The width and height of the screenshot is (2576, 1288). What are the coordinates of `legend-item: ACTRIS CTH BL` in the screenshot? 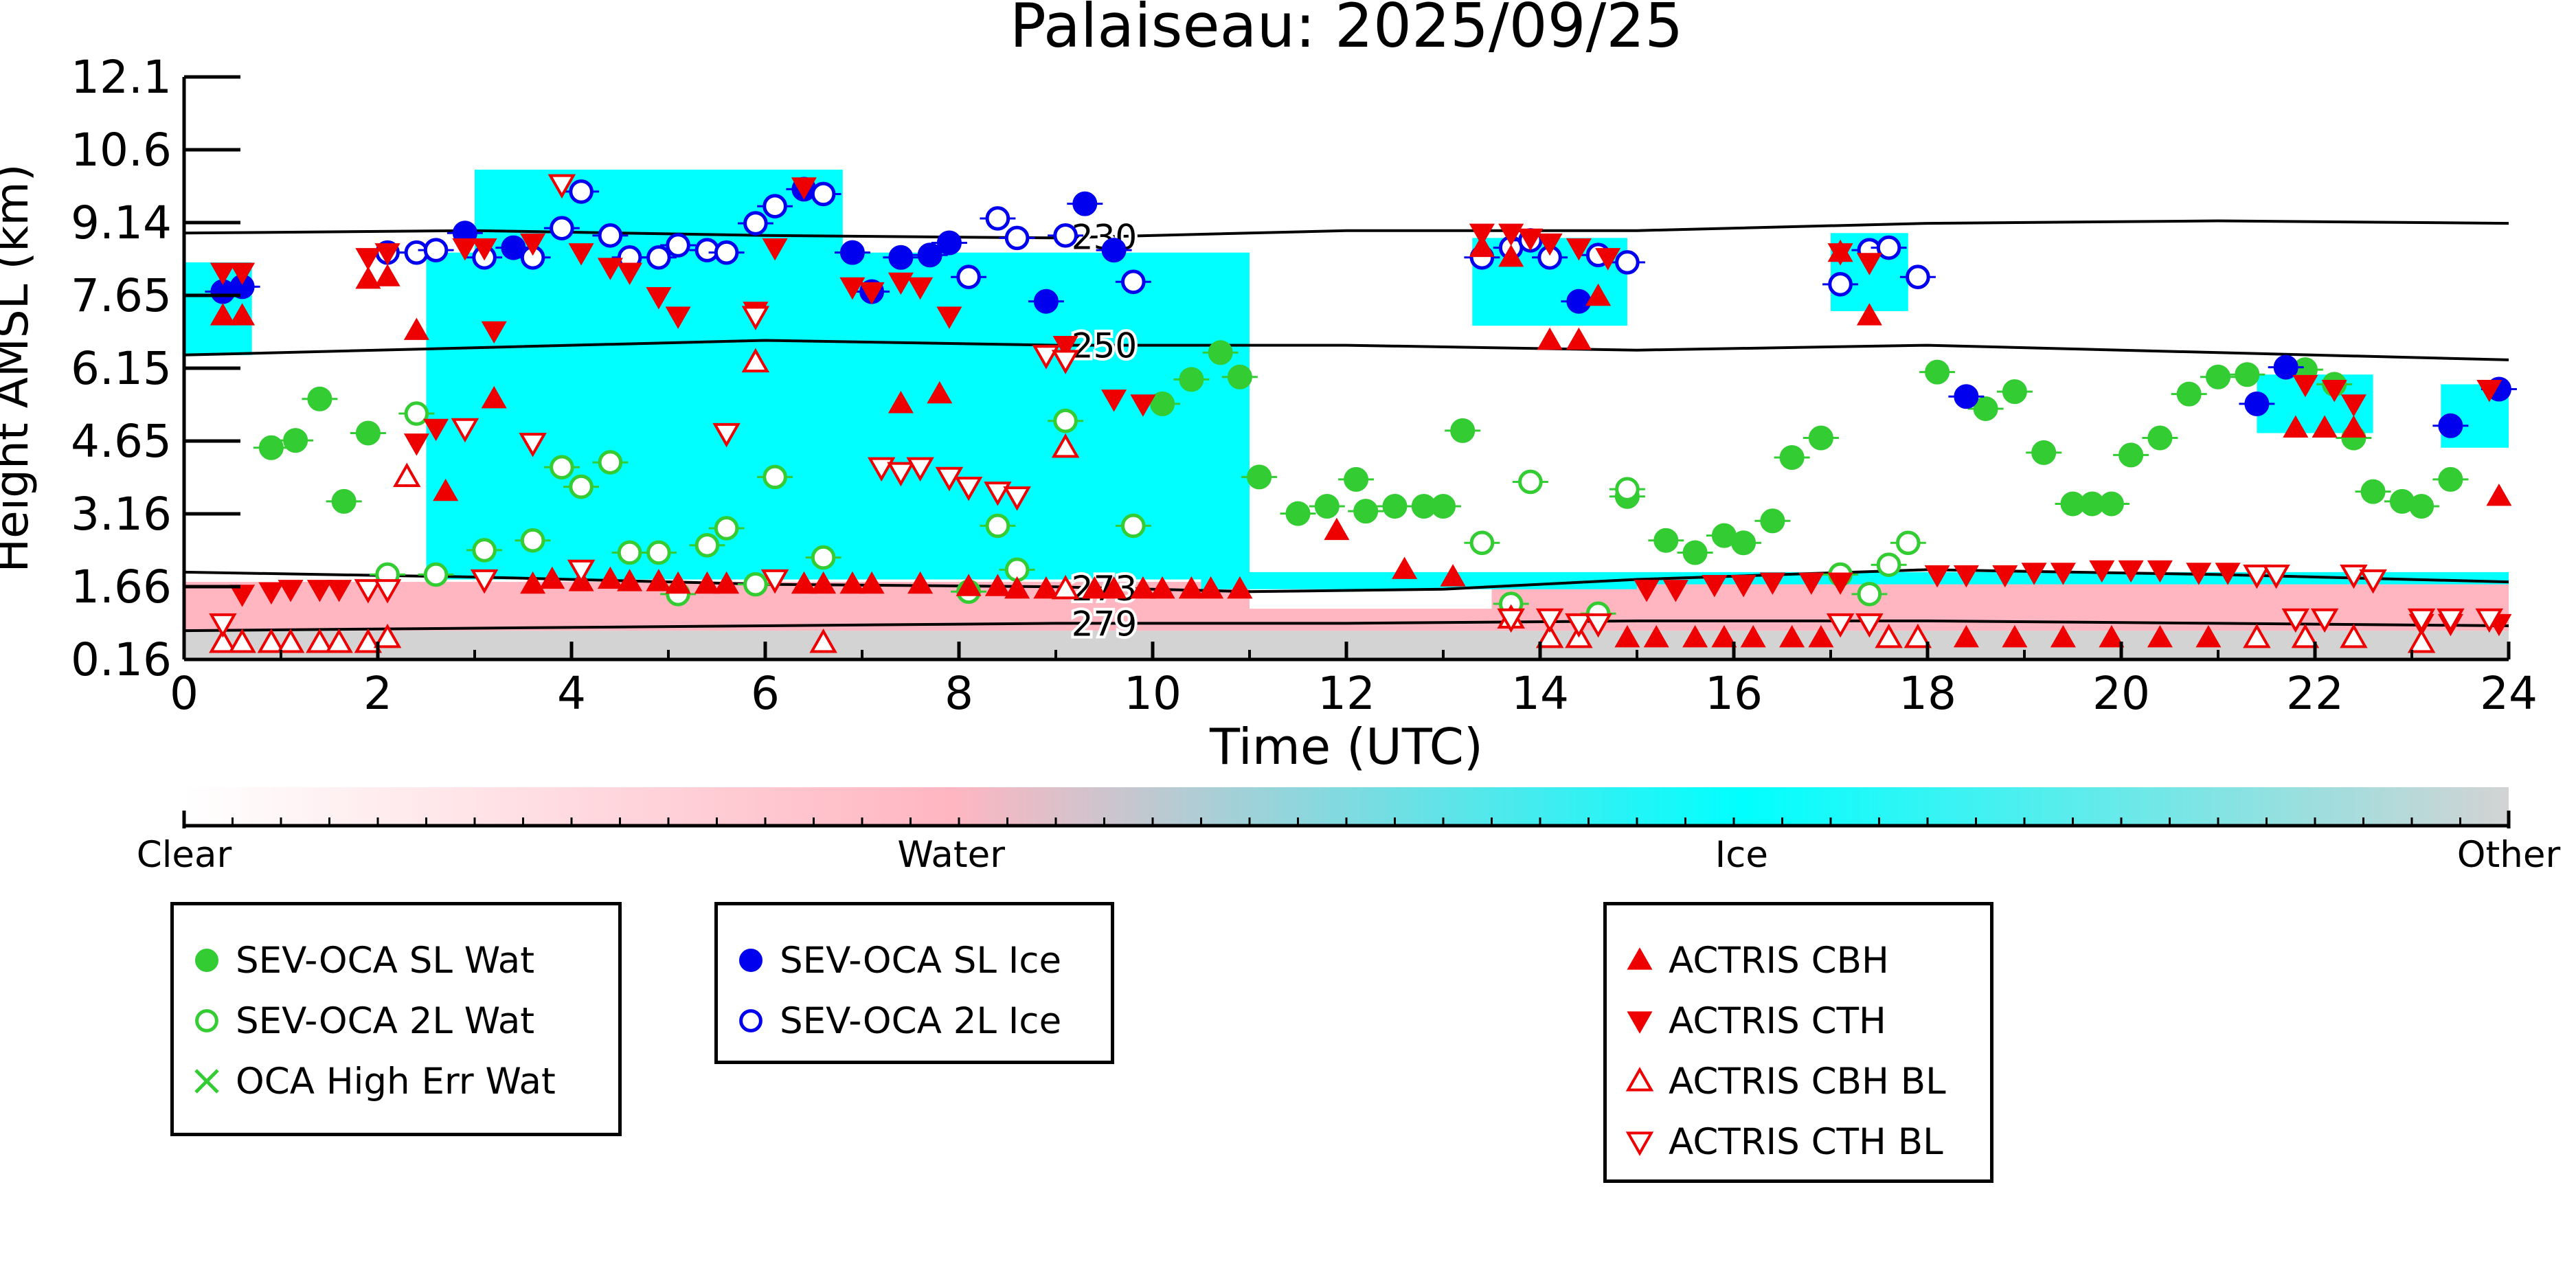 It's located at (1806, 1141).